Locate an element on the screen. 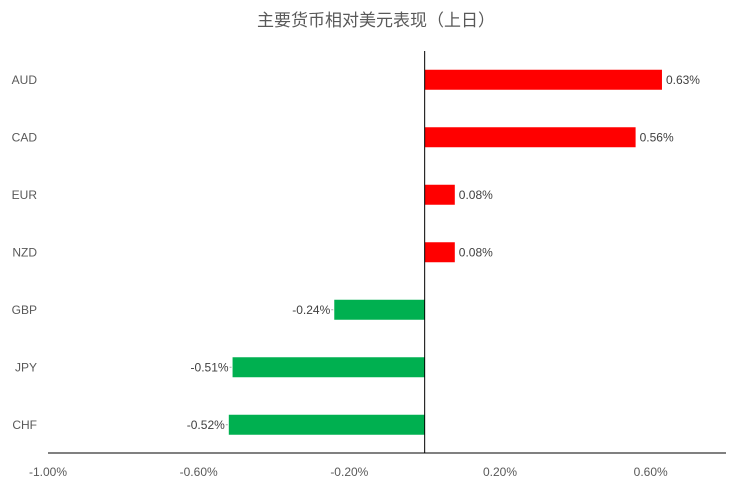 This screenshot has width=752, height=491. data-label-eur: 0.08% is located at coordinates (476, 195).